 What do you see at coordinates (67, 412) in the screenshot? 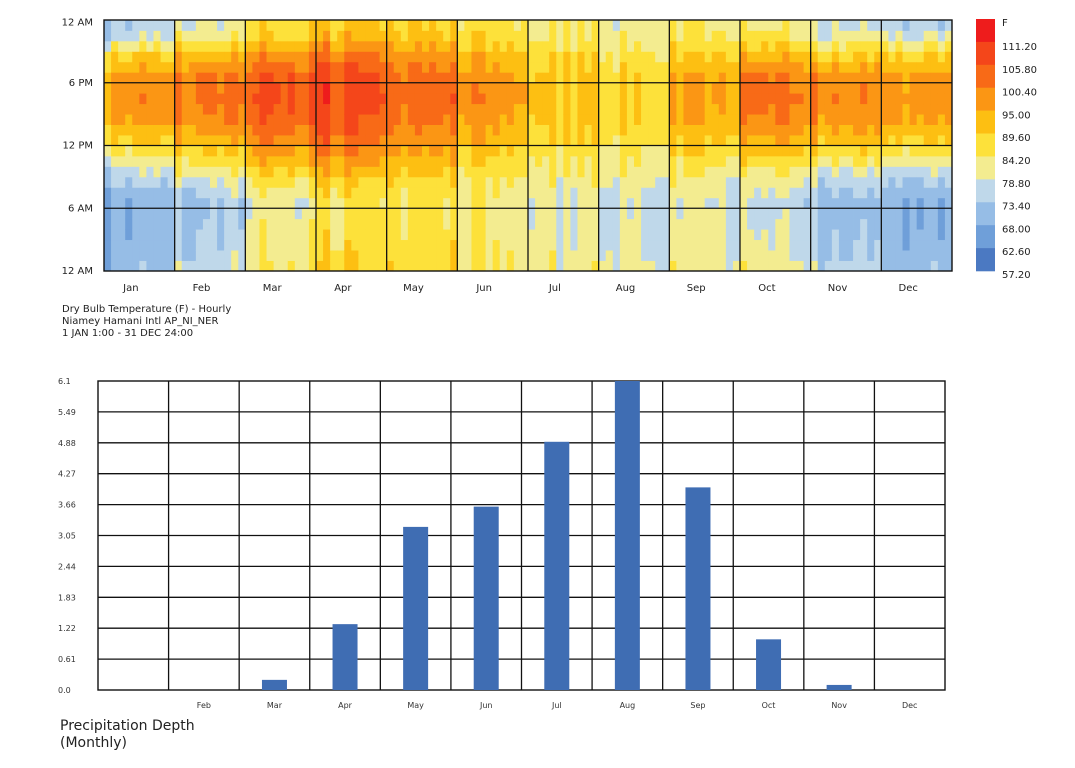
I see `precip-y-tick: 5.49` at bounding box center [67, 412].